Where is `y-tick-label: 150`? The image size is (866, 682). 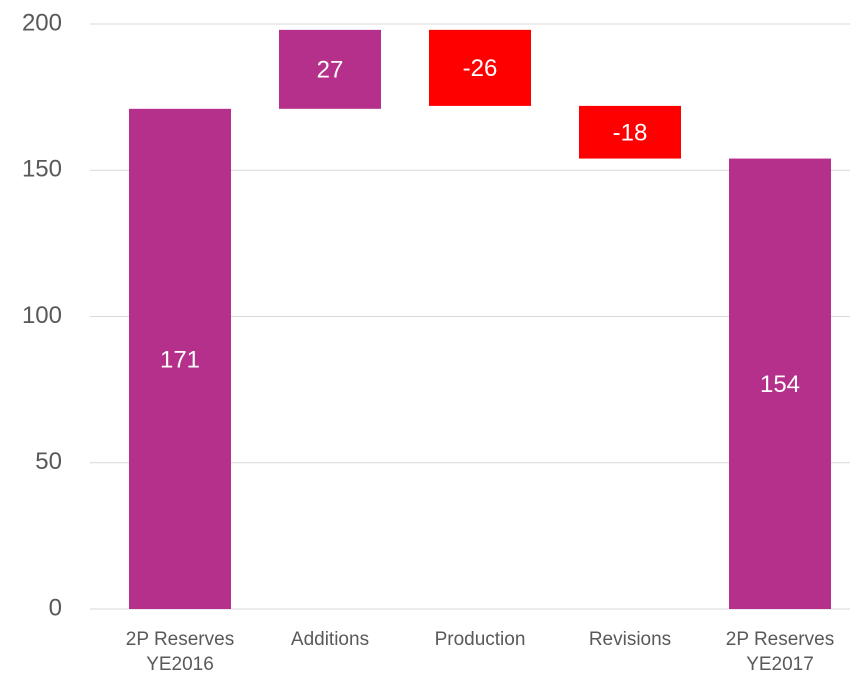 y-tick-label: 150 is located at coordinates (42, 169).